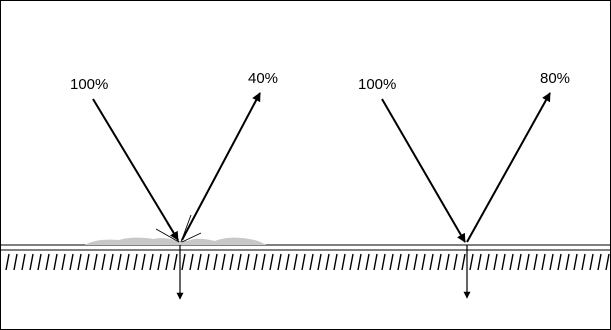 Image resolution: width=611 pixels, height=330 pixels. What do you see at coordinates (423, 170) in the screenshot?
I see `incident-ray-right` at bounding box center [423, 170].